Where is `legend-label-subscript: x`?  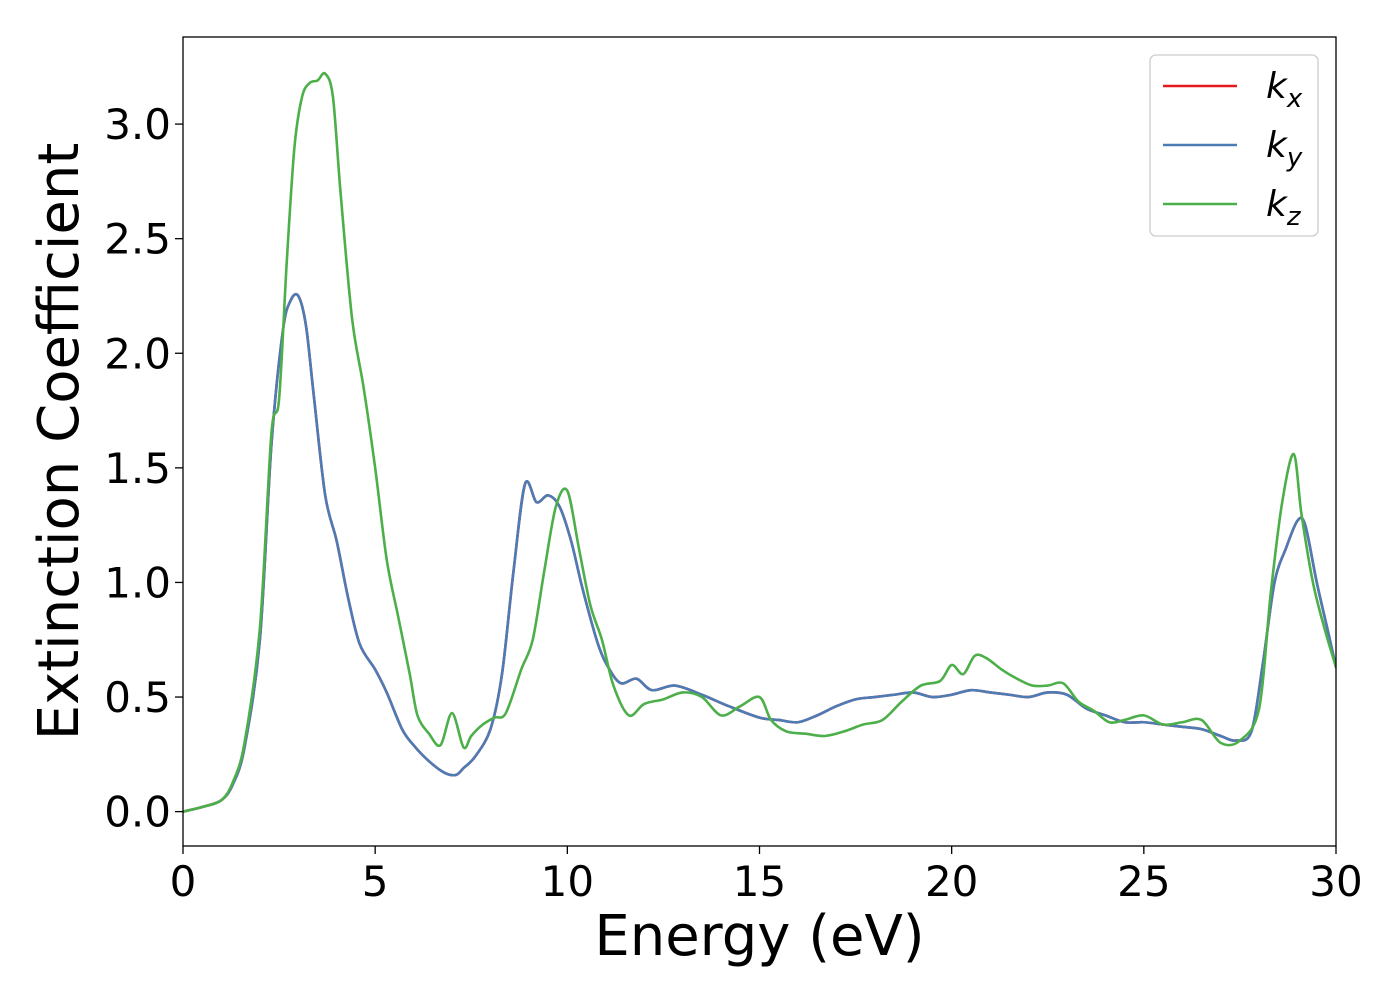 legend-label-subscript: x is located at coordinates (1294, 99).